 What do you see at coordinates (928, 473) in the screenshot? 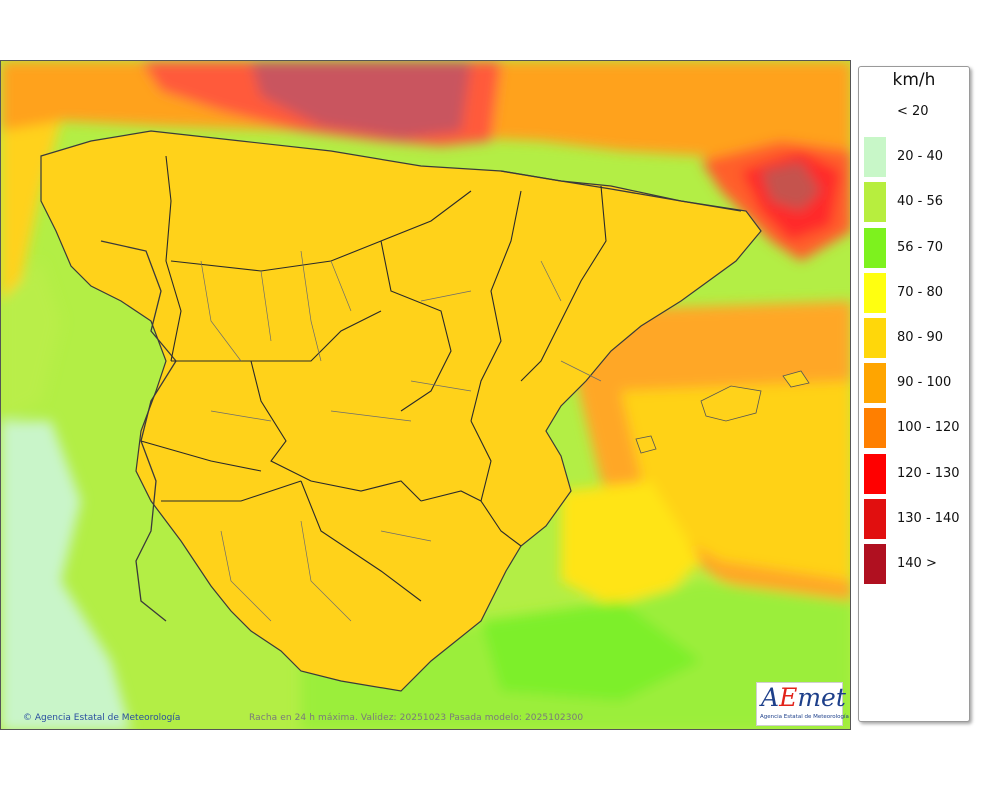
I see `legend-label: 120 - 130` at bounding box center [928, 473].